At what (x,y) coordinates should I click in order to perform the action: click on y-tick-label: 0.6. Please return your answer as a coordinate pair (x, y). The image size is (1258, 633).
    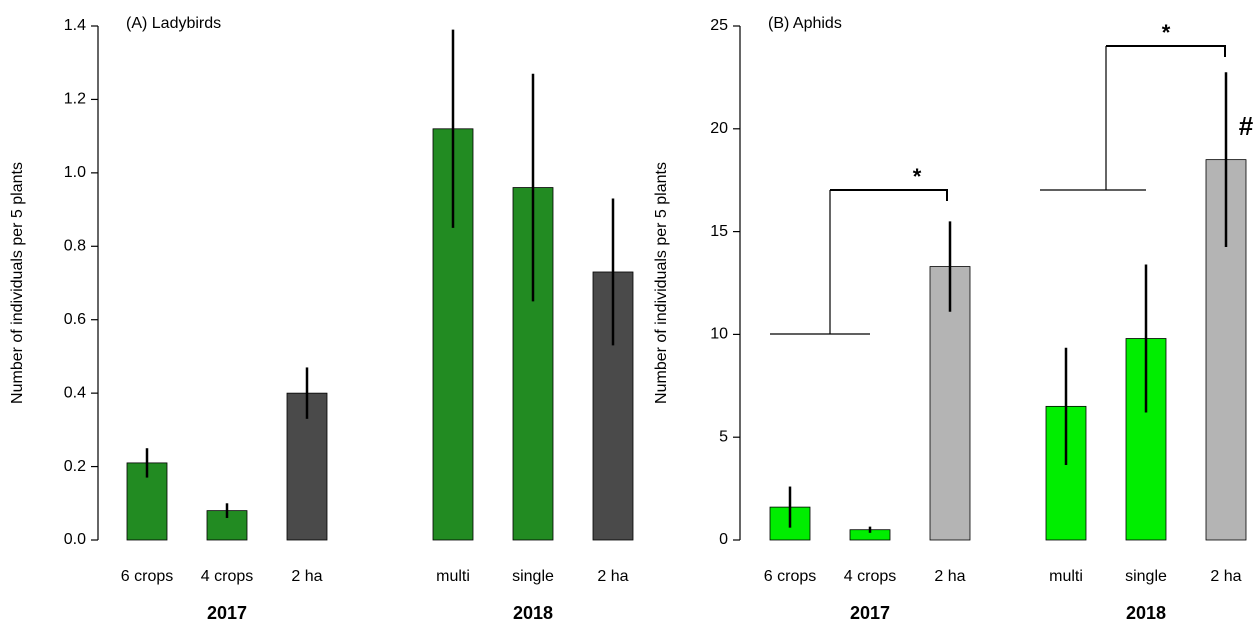
    Looking at the image, I should click on (75, 319).